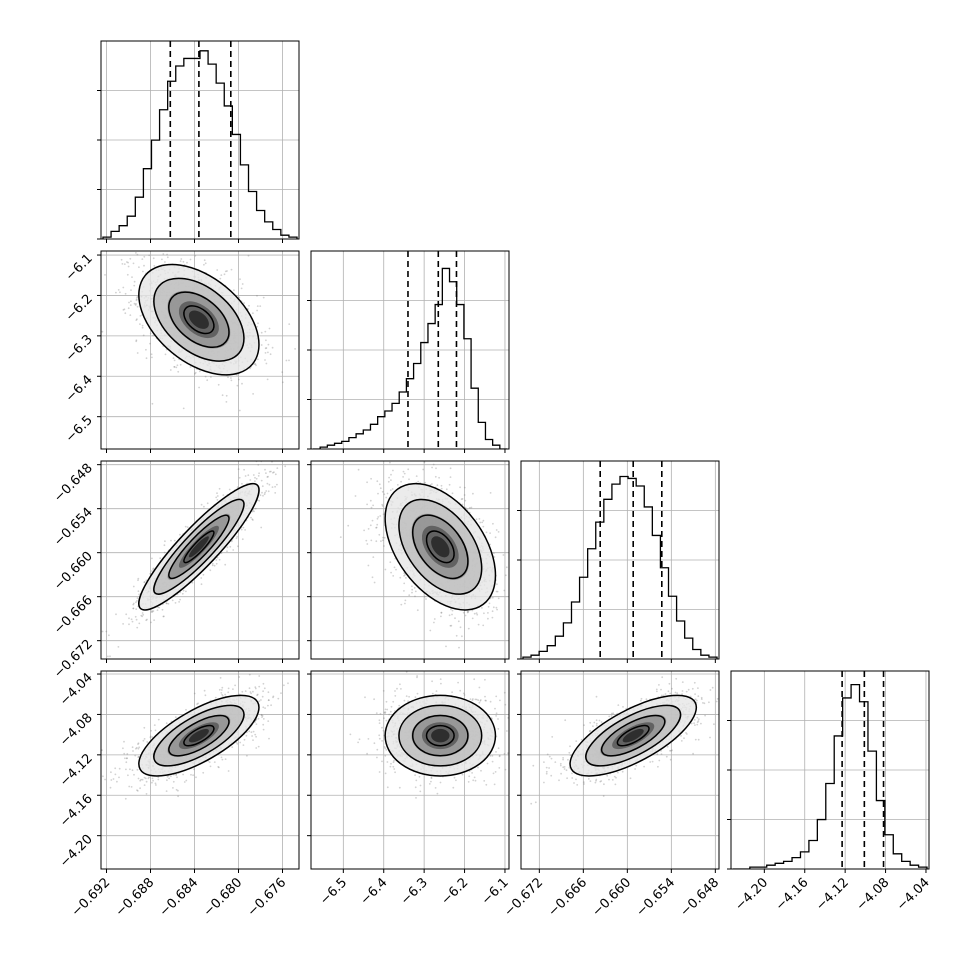 Image resolution: width=970 pixels, height=970 pixels. I want to click on y-tick-label: −4.08, so click(76, 730).